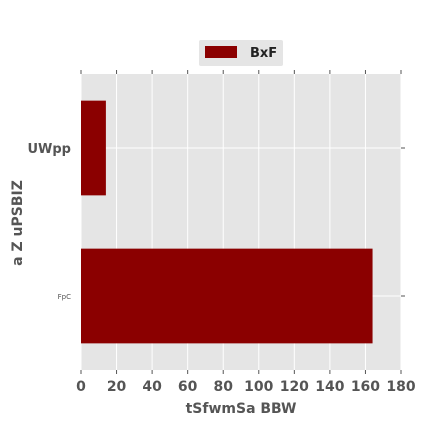 The height and width of the screenshot is (426, 426). I want to click on legend-swatch, so click(221, 52).